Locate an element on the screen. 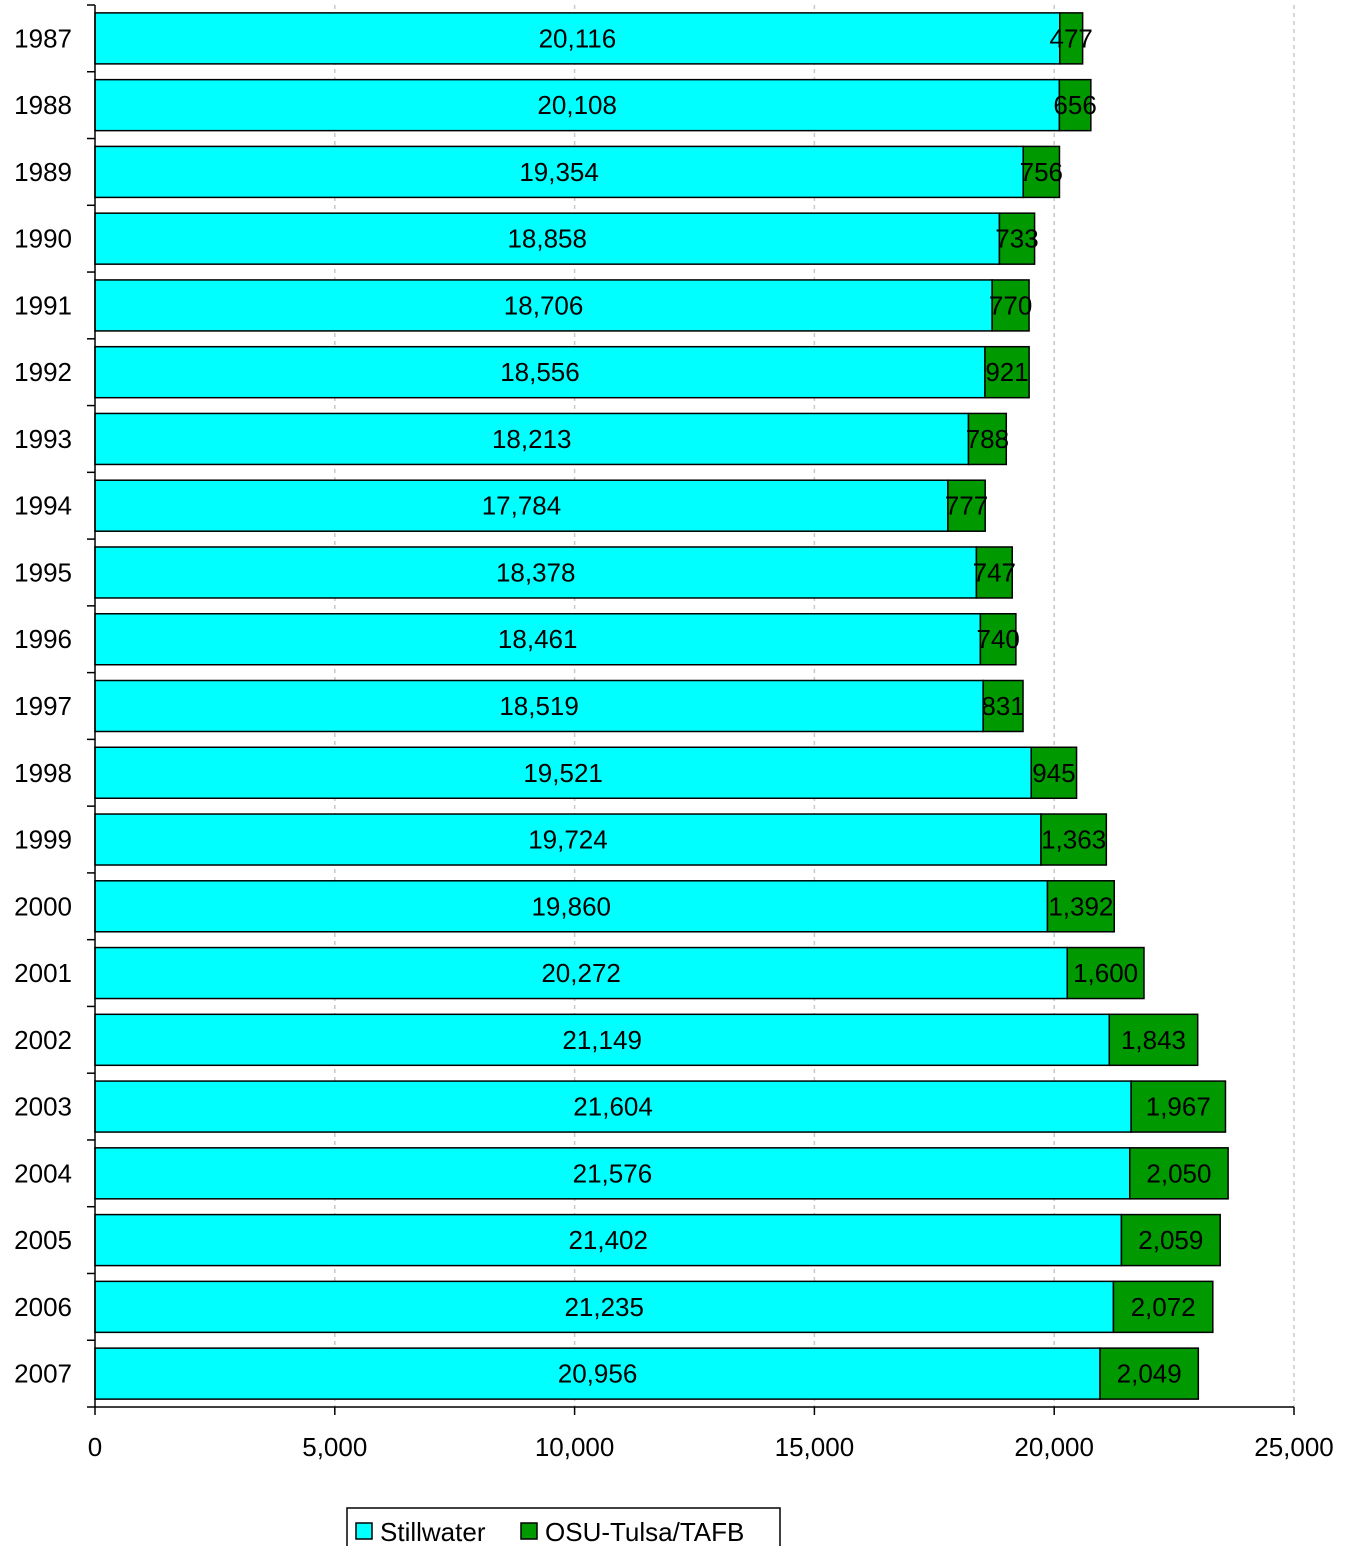  y-tick-label-2000: 2000 is located at coordinates (43, 906).